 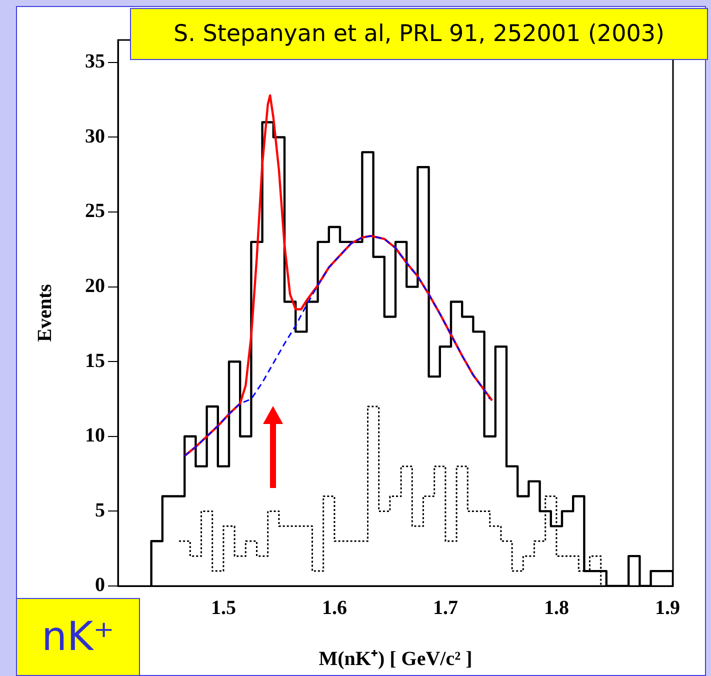 What do you see at coordinates (100, 585) in the screenshot?
I see `y-tick-label: 0` at bounding box center [100, 585].